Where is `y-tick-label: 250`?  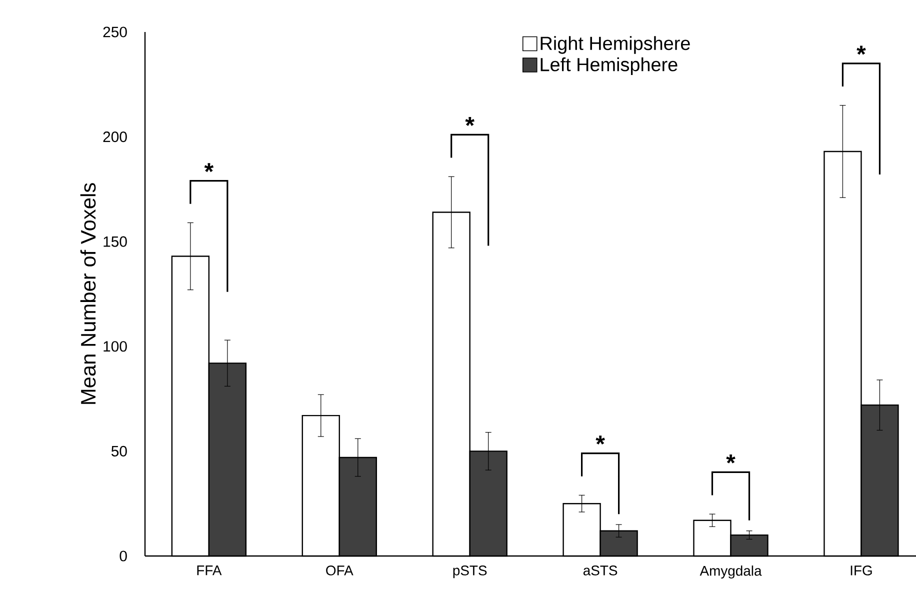
y-tick-label: 250 is located at coordinates (115, 32).